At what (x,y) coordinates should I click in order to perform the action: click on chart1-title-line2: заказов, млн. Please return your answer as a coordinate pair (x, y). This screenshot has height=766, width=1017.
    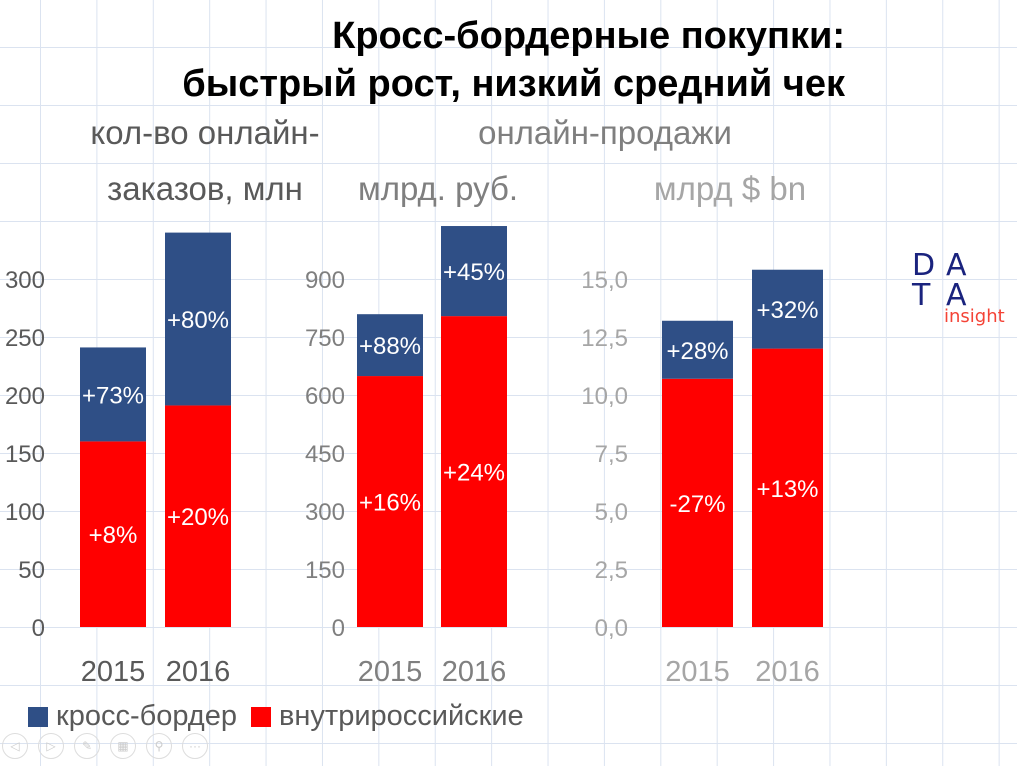
    Looking at the image, I should click on (205, 188).